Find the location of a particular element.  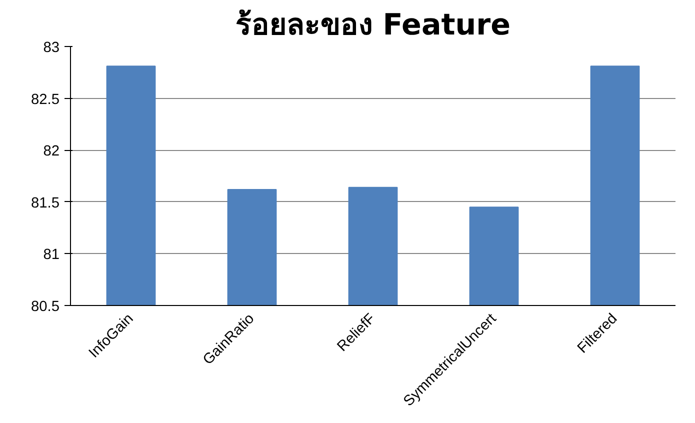

chart-title: ร้อยละของ Feature is located at coordinates (373, 25).